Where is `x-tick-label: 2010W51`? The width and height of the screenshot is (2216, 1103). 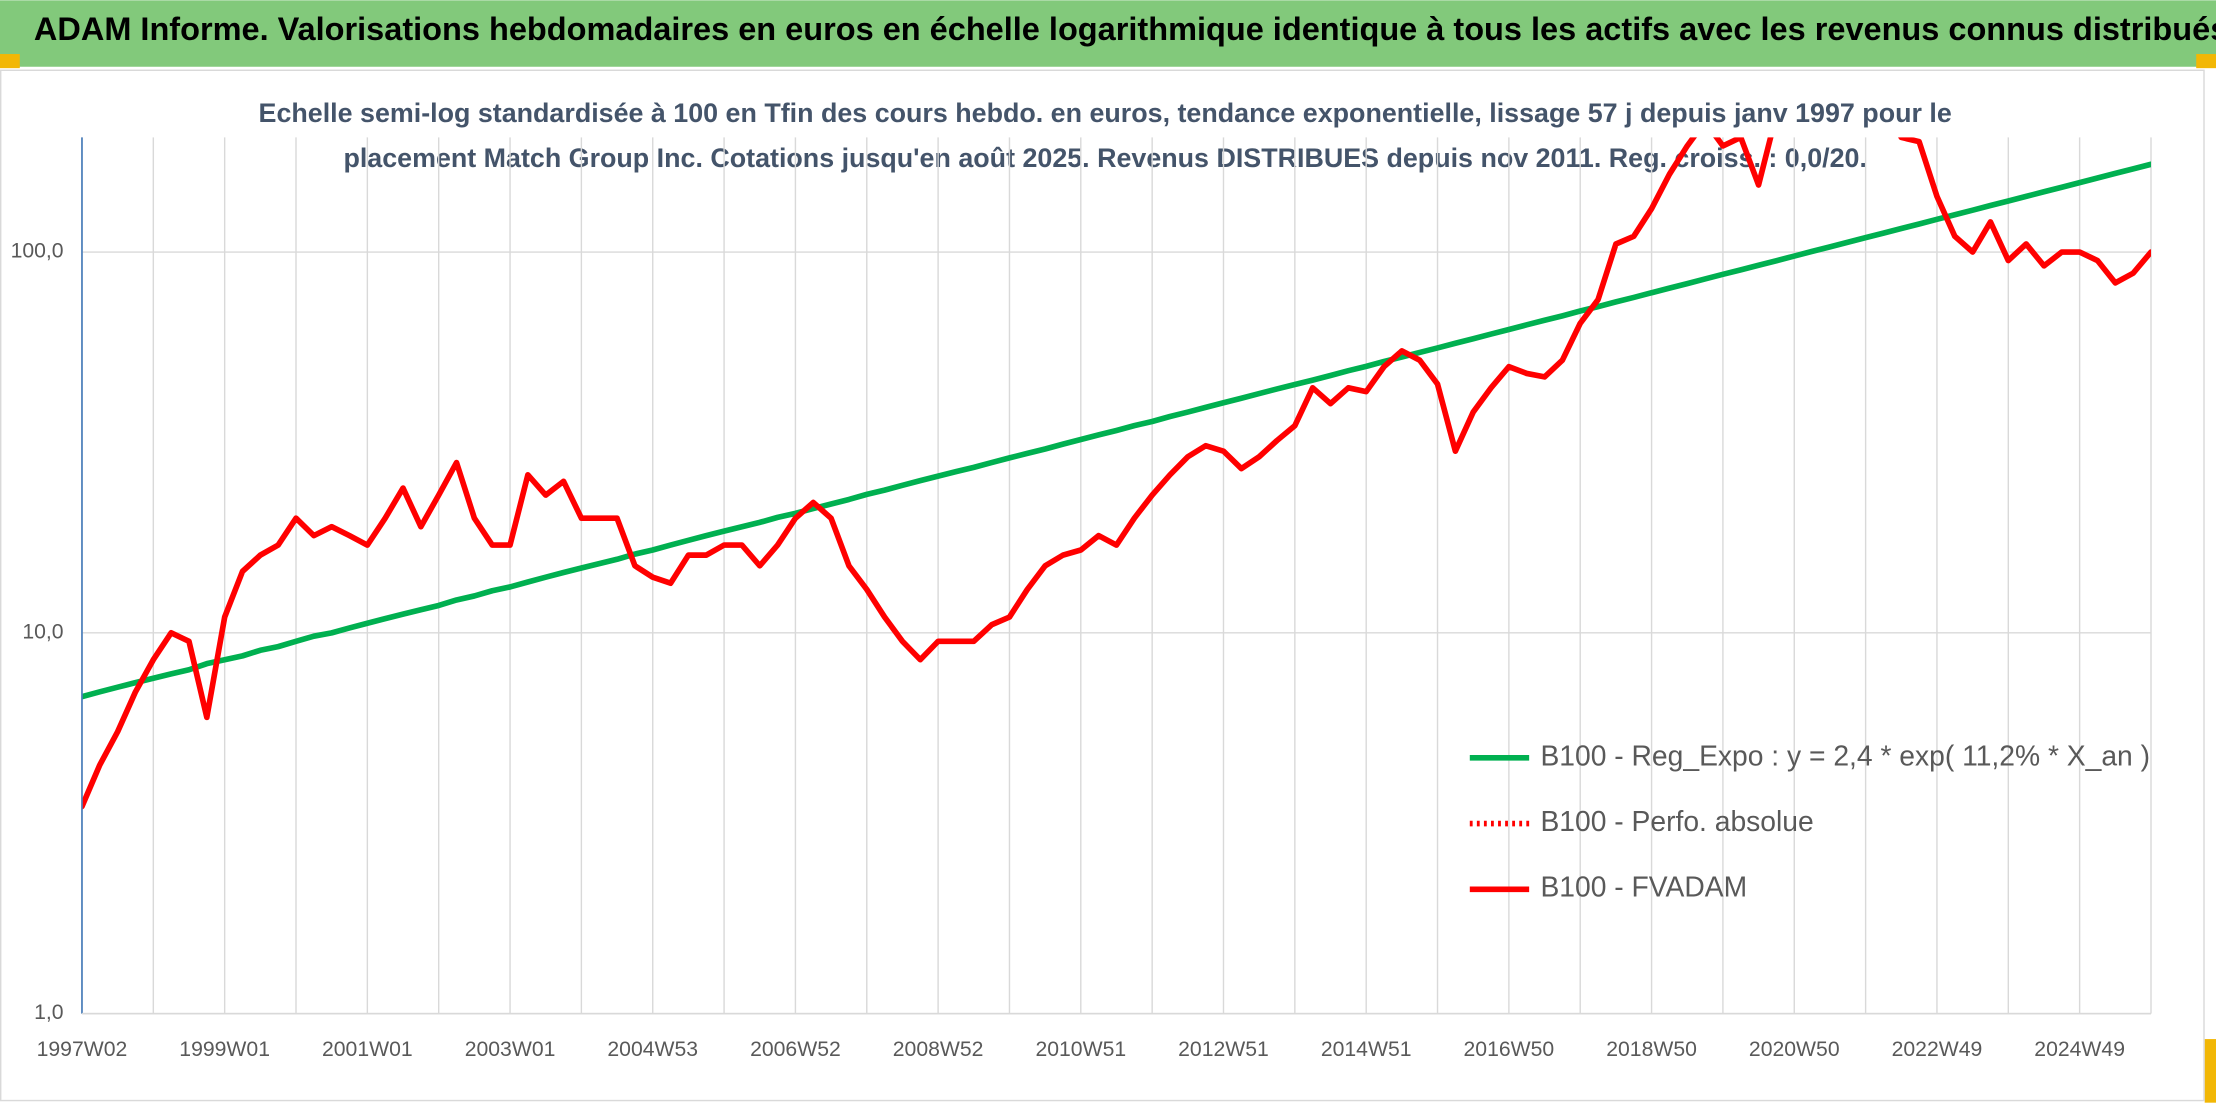
x-tick-label: 2010W51 is located at coordinates (1080, 1049).